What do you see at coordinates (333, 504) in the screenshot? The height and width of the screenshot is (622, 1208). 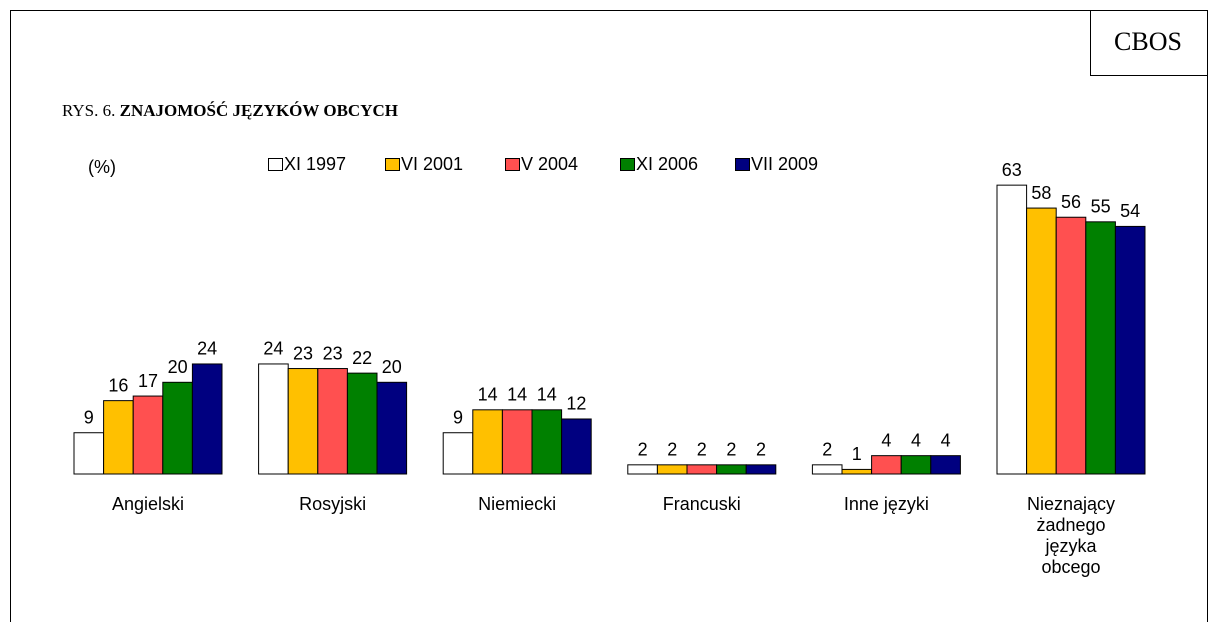 I see `x-tick-label: Rosyjski` at bounding box center [333, 504].